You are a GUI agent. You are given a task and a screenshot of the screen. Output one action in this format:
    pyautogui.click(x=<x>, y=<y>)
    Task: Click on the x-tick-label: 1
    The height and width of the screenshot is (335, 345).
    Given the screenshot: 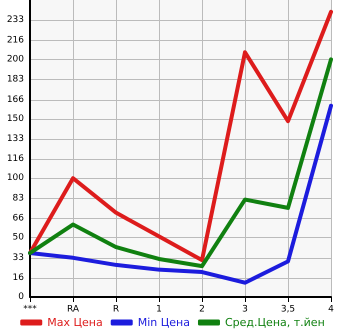 What is the action you would take?
    pyautogui.click(x=159, y=309)
    